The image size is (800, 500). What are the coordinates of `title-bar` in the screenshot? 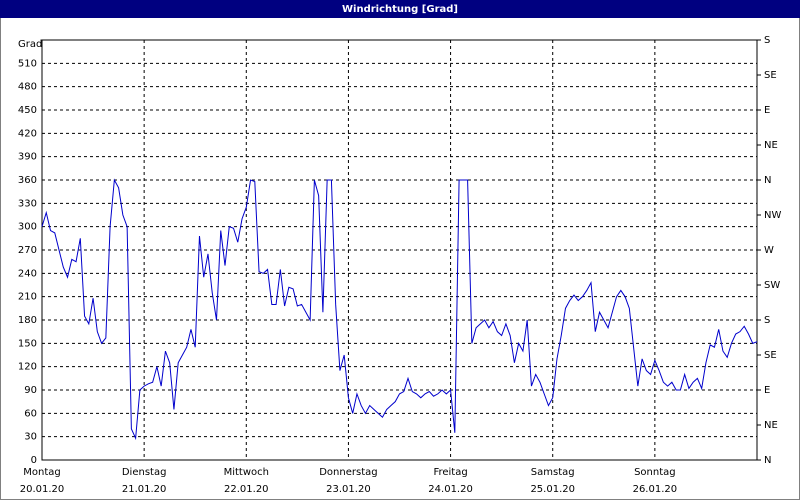 It's located at (400, 9).